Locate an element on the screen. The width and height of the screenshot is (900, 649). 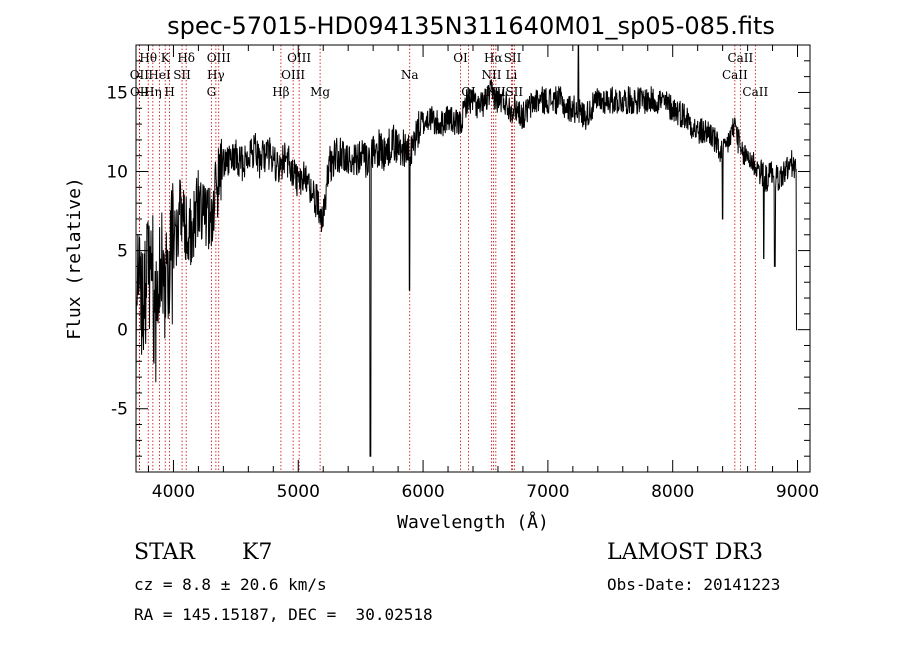
x-tick-label: 7000 is located at coordinates (547, 492).